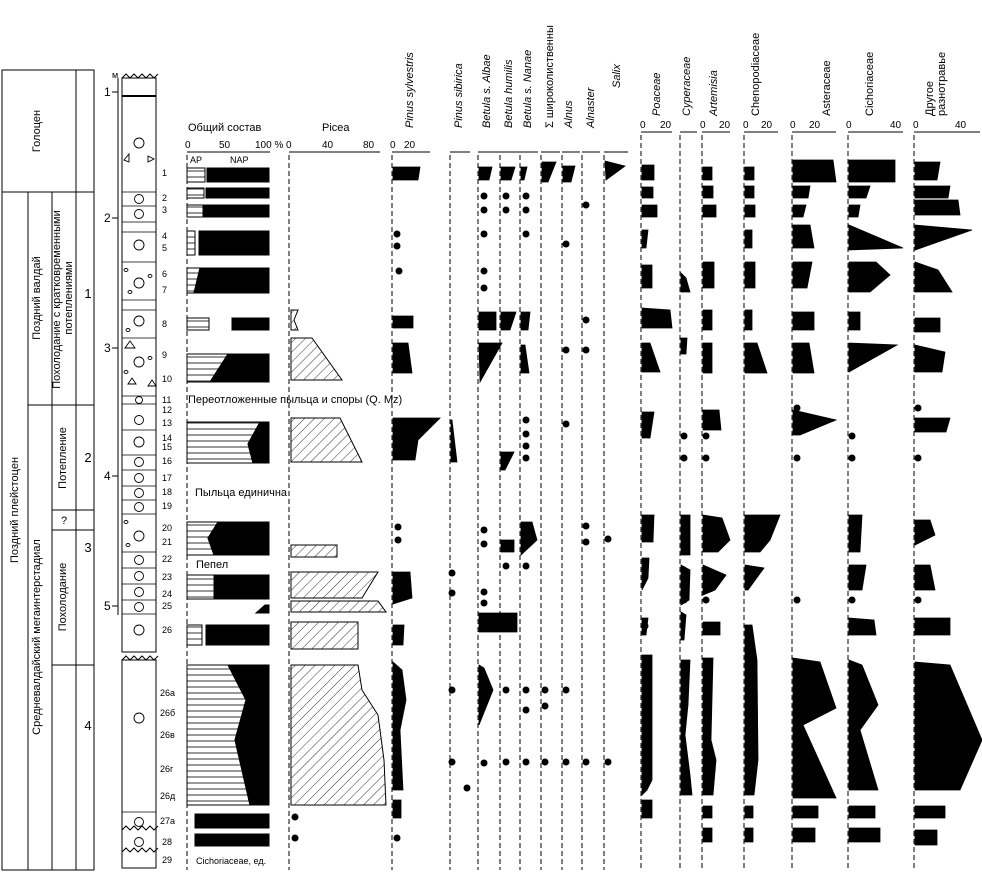 This screenshot has width=982, height=879. What do you see at coordinates (416, 492) in the screenshot?
I see `curve-pinus-sylvestris` at bounding box center [416, 492].